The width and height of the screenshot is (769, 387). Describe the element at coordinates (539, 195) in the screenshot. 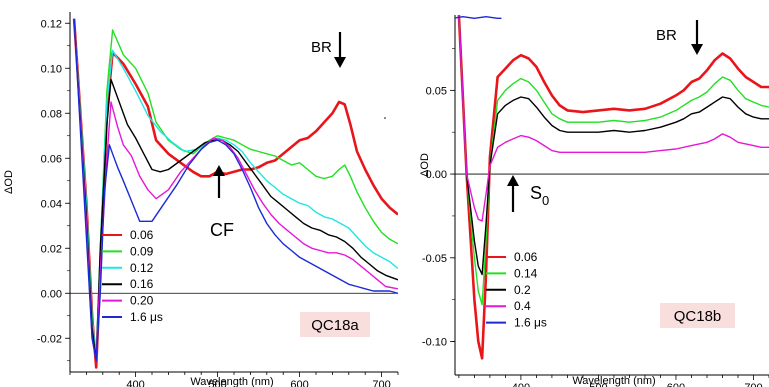

I see `annotation-label: S0` at that location.